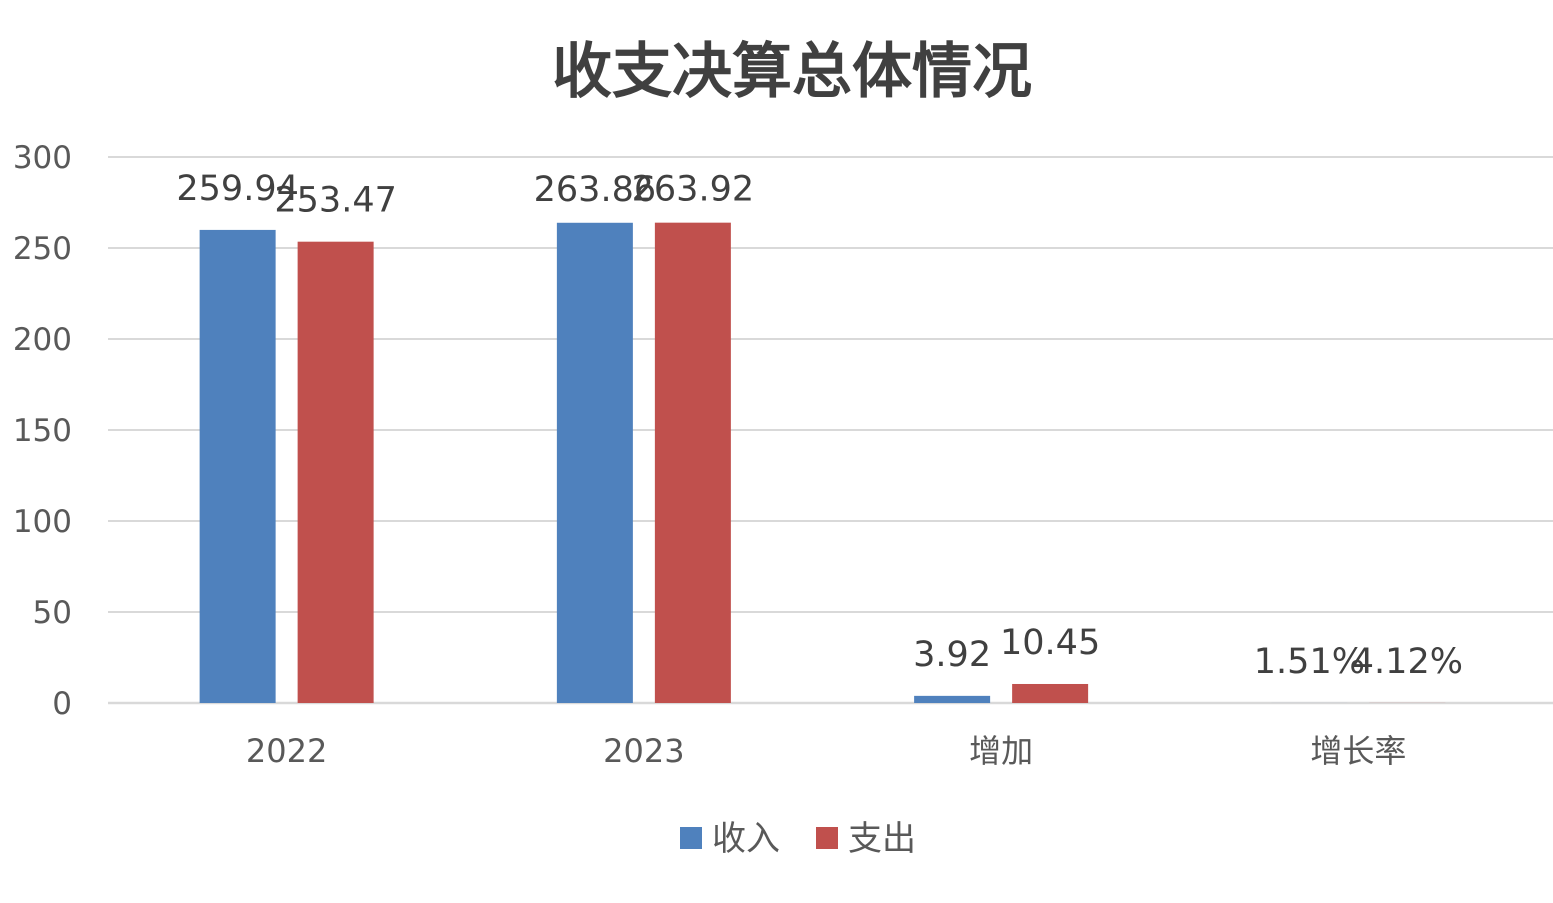 The width and height of the screenshot is (1553, 903). What do you see at coordinates (1358, 751) in the screenshot?
I see `category-label: 增长率` at bounding box center [1358, 751].